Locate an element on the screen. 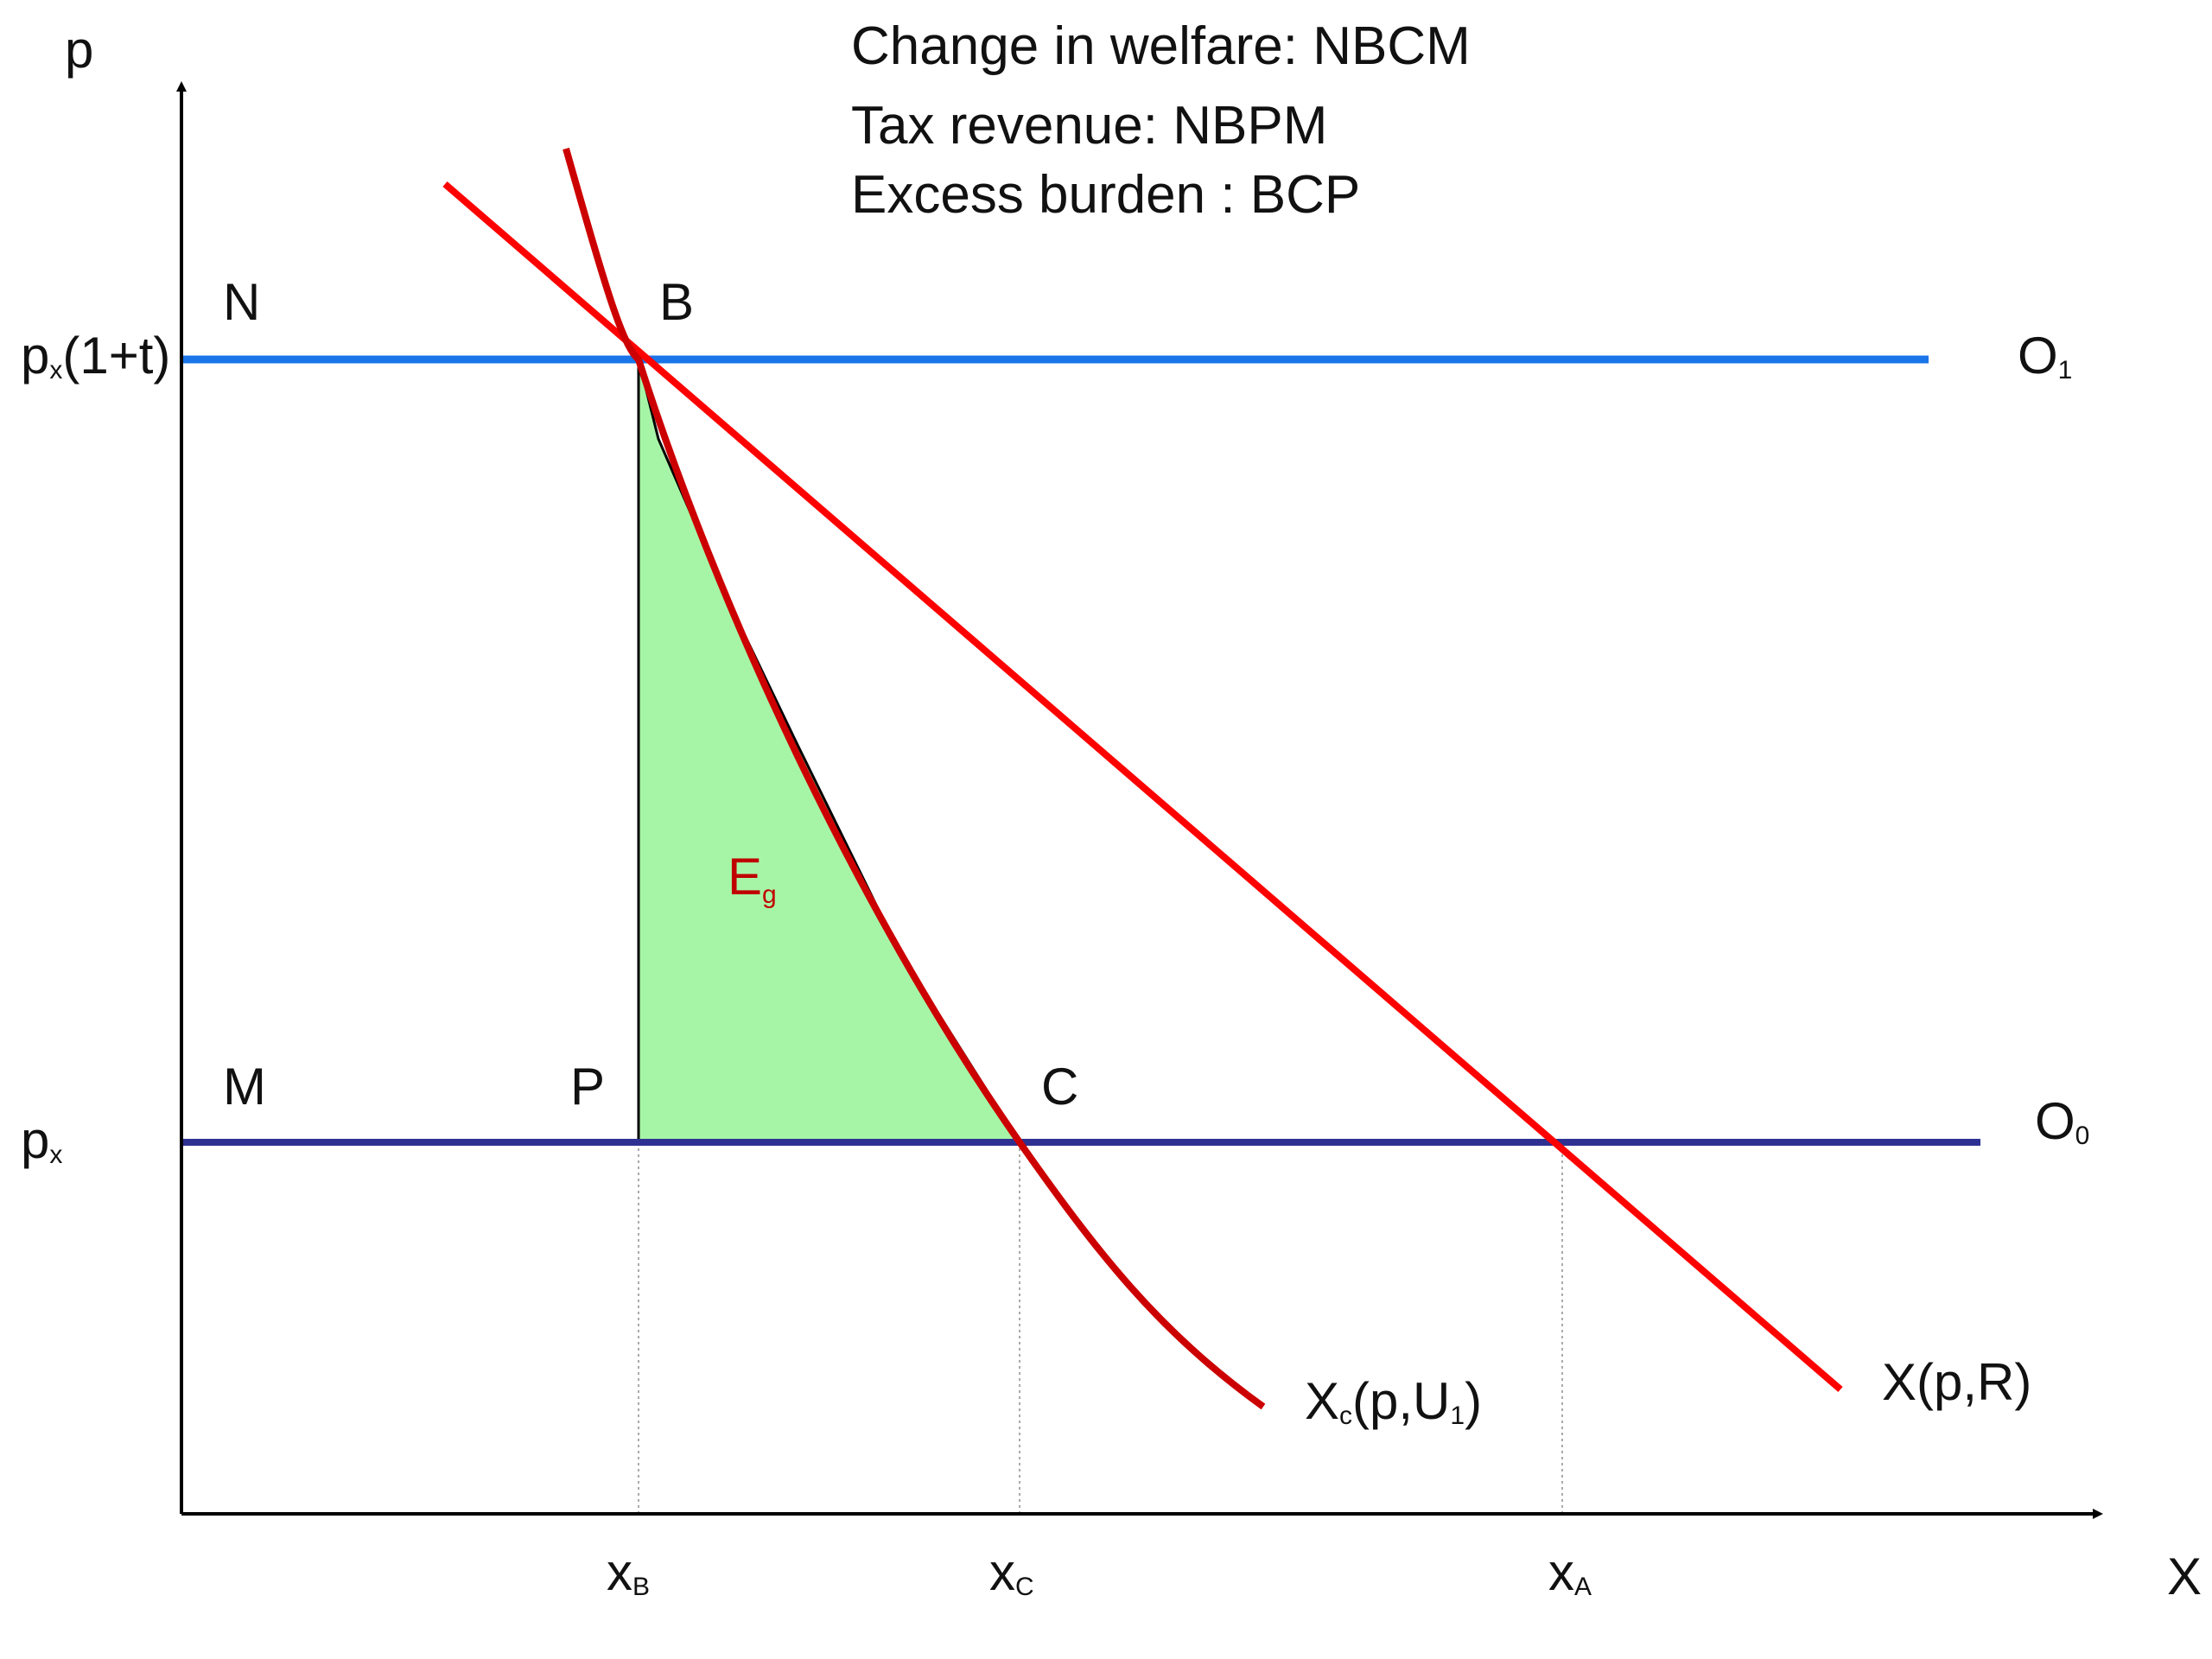 The width and height of the screenshot is (2212, 1659). point-p-label: P is located at coordinates (587, 1087).